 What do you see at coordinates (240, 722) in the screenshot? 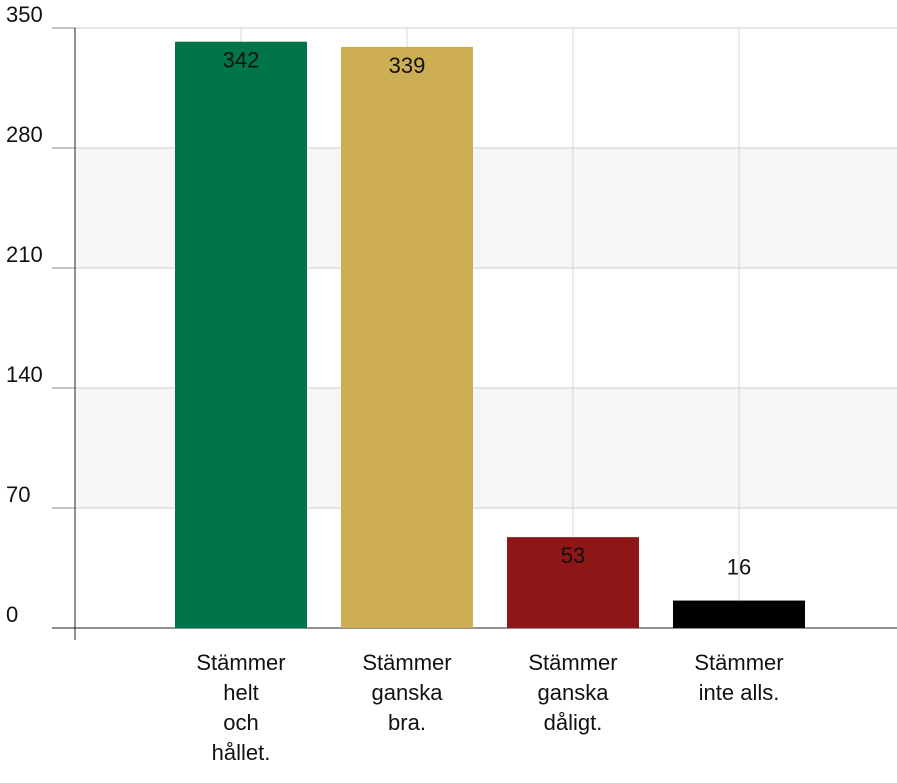
I see `x-tick-label: och` at bounding box center [240, 722].